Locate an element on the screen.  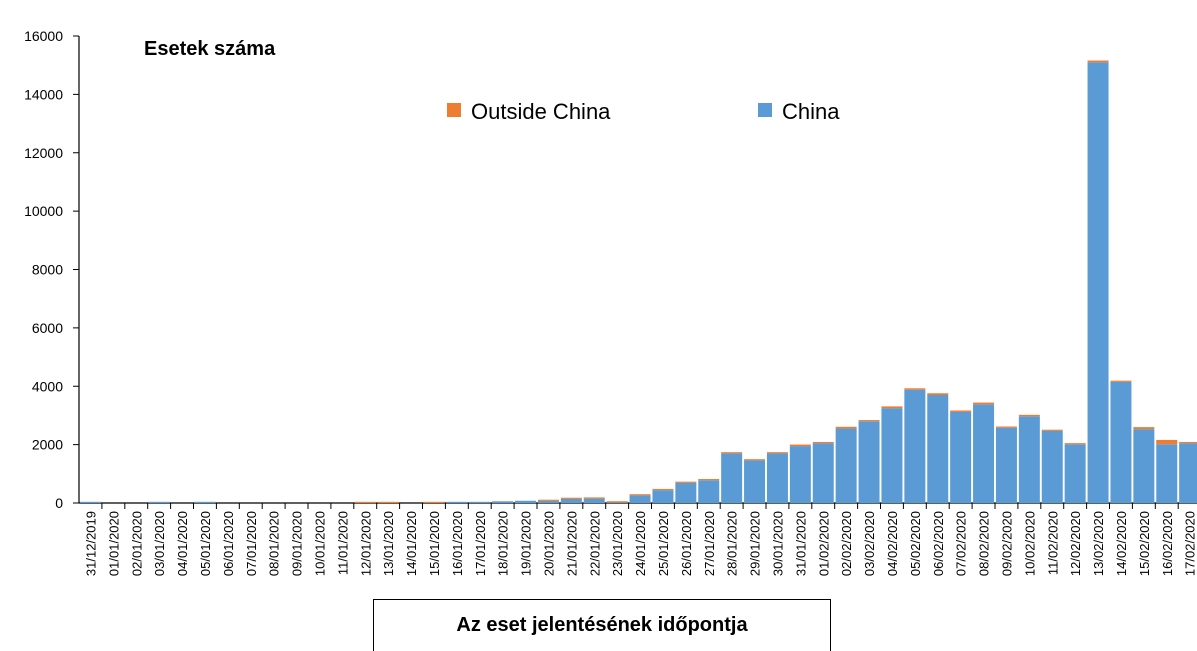
x-tick-label: 12/02/2020 is located at coordinates (1075, 543).